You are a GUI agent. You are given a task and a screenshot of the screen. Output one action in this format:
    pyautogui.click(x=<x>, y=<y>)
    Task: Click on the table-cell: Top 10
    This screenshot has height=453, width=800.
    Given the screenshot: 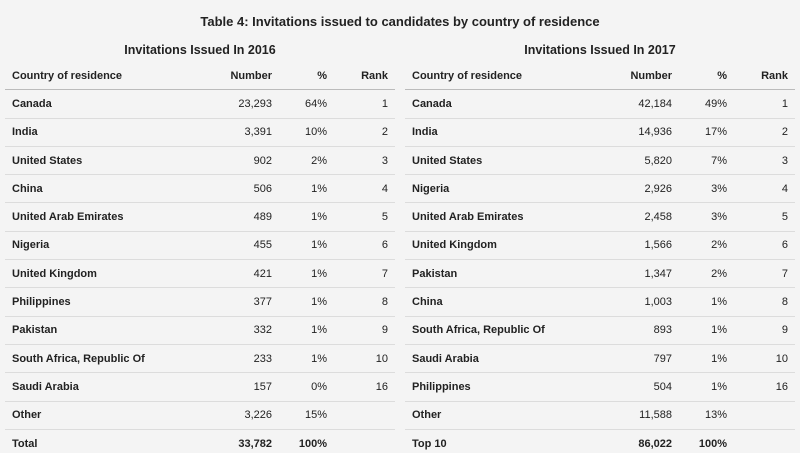 What is the action you would take?
    pyautogui.click(x=429, y=443)
    